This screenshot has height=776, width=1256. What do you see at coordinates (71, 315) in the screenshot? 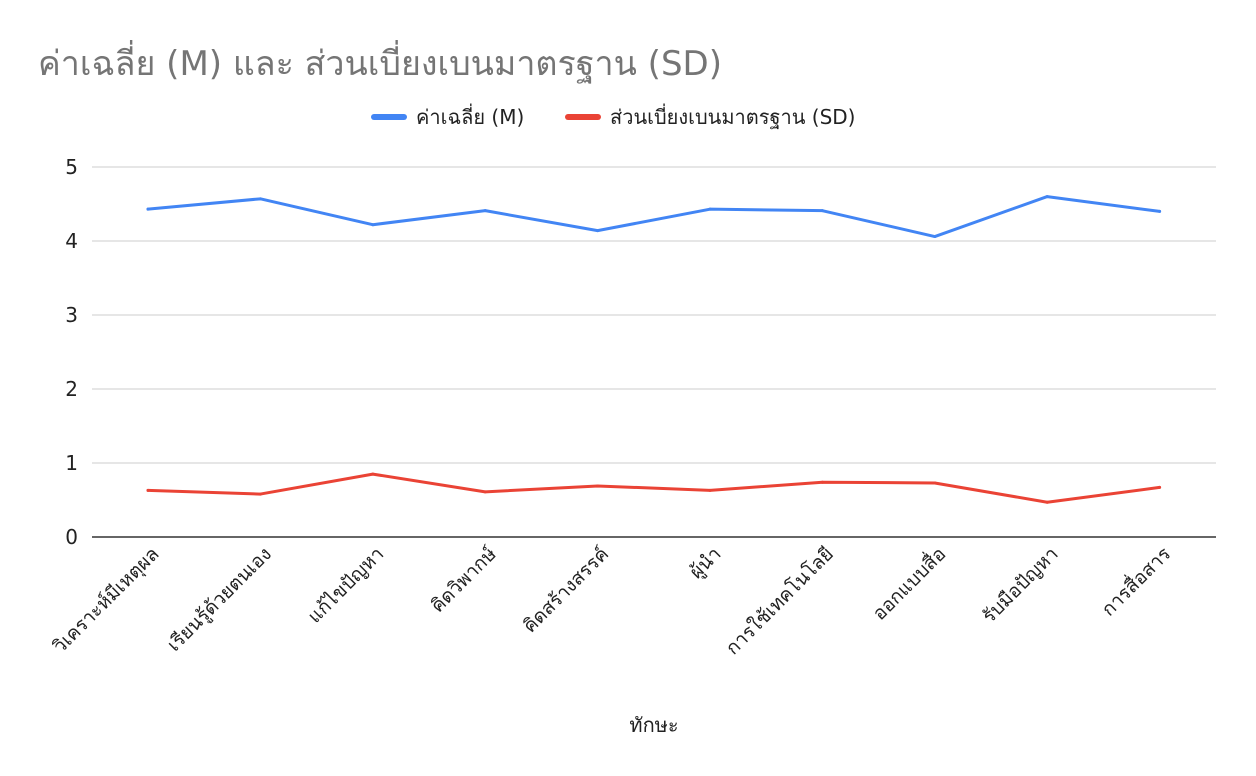
I see `y-tick-label: 3` at bounding box center [71, 315].